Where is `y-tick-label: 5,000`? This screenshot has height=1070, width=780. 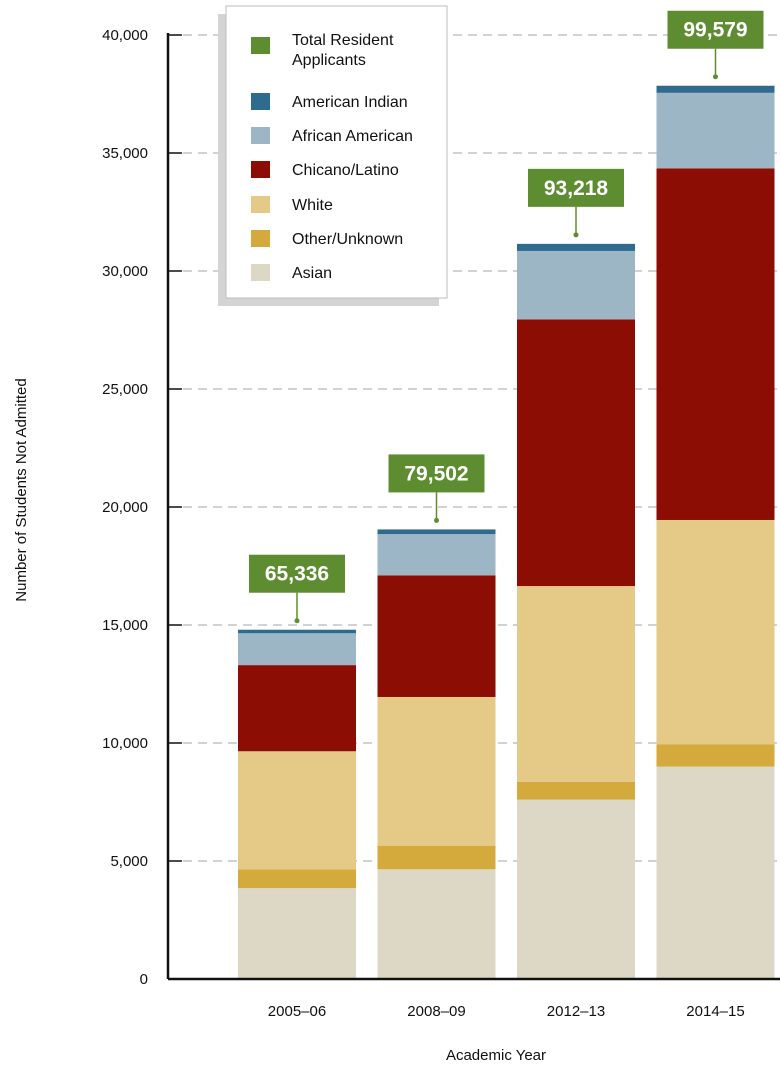 y-tick-label: 5,000 is located at coordinates (129, 861).